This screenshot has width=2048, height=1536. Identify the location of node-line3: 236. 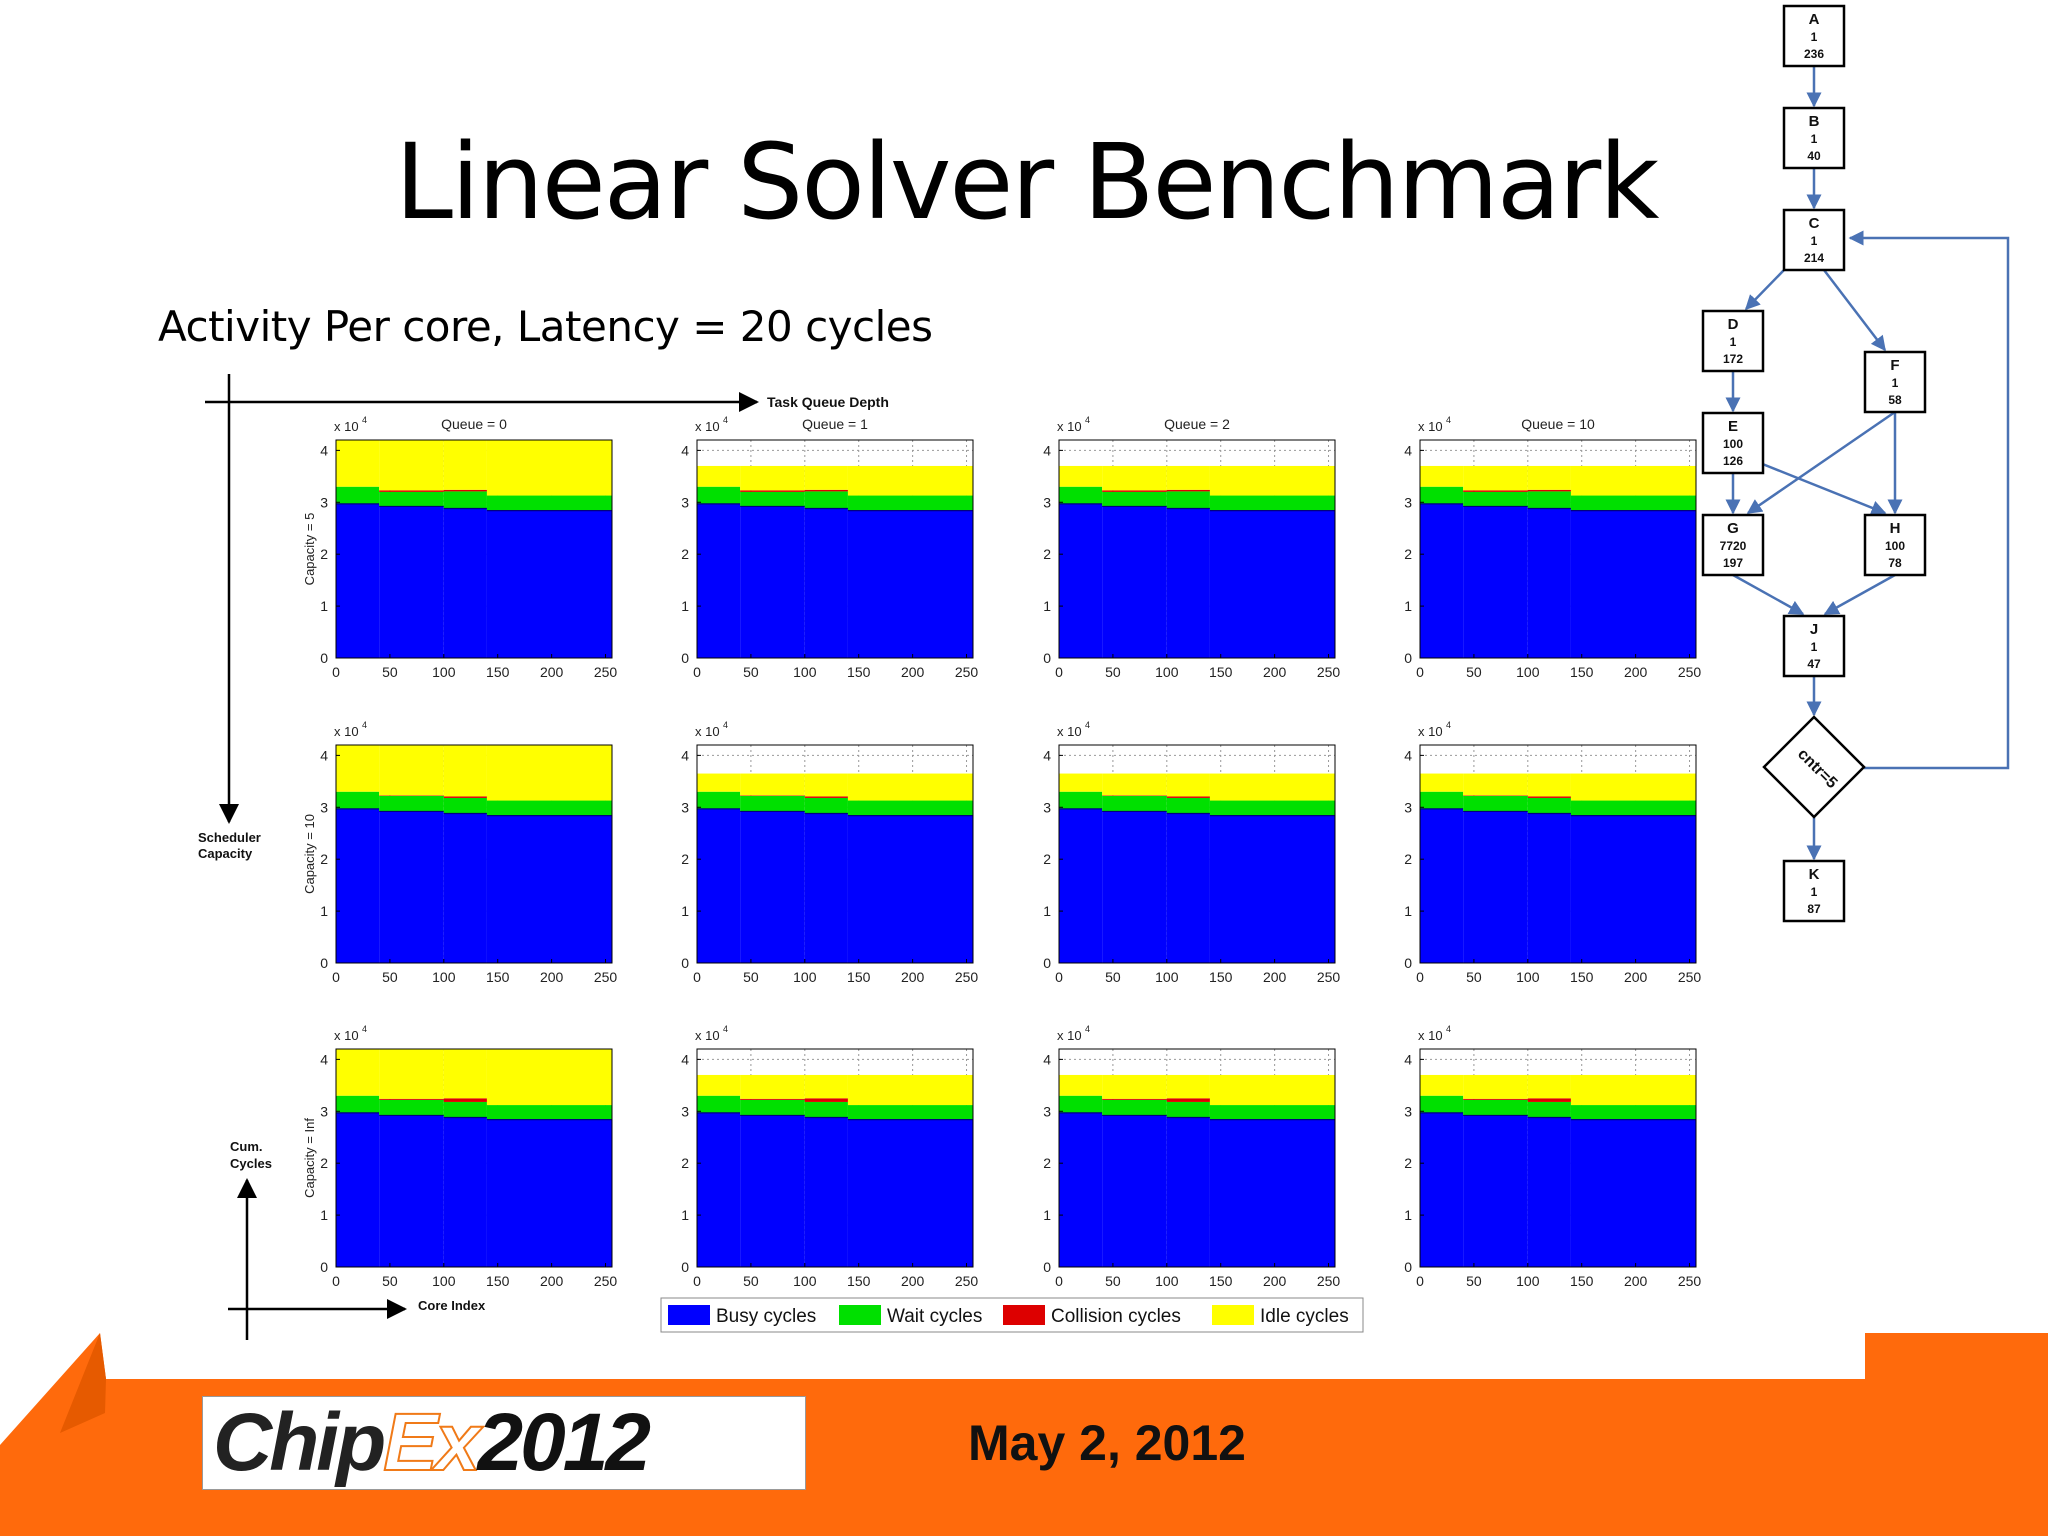
(1814, 54).